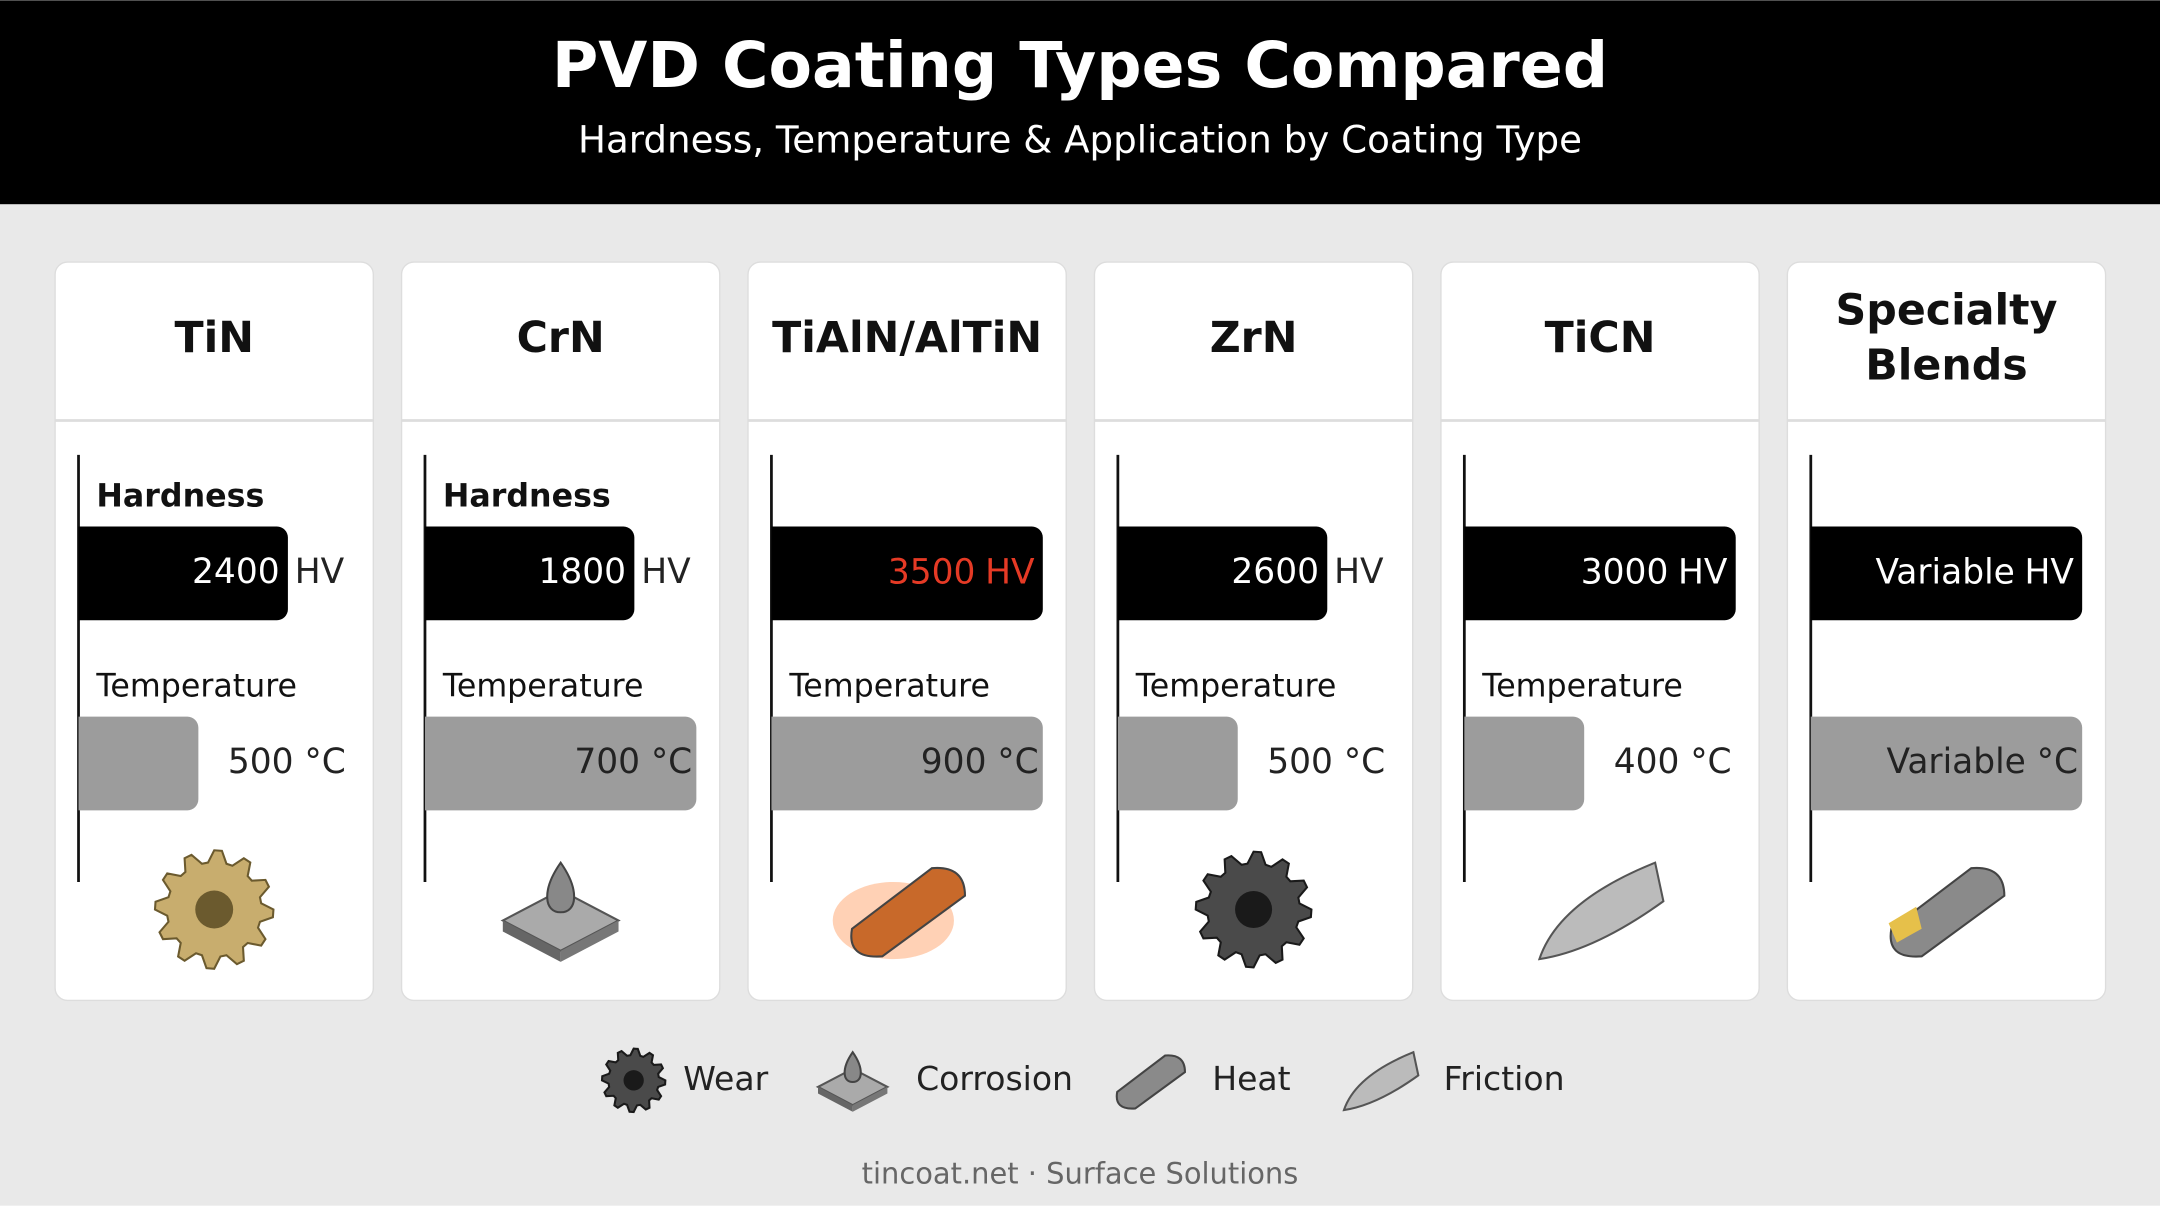  I want to click on hardness-number: 3000, so click(1625, 572).